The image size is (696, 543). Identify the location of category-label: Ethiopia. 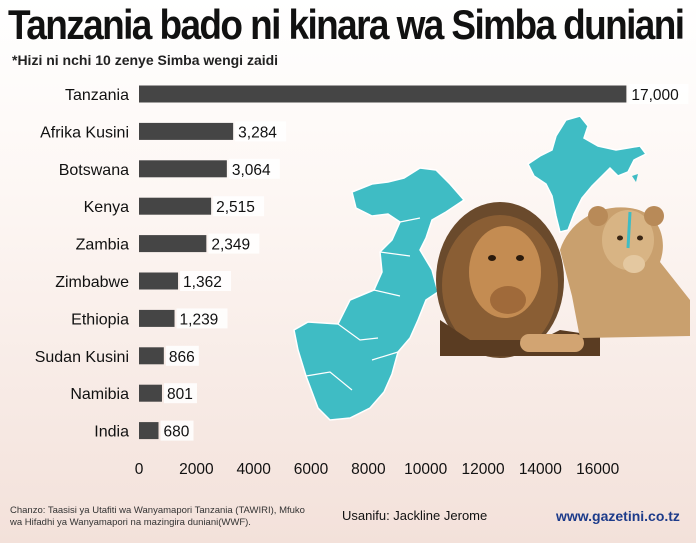
(100, 319).